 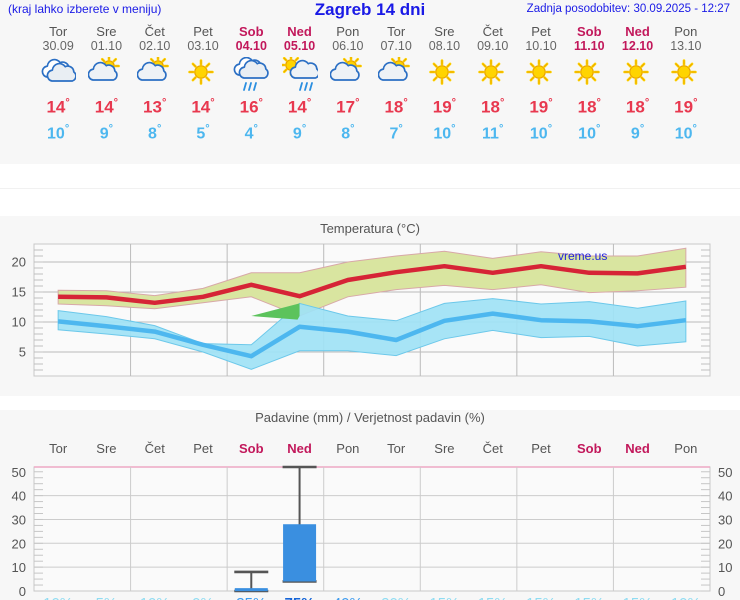 I want to click on day-column: Čet 09.10 18° 11°, so click(x=493, y=84).